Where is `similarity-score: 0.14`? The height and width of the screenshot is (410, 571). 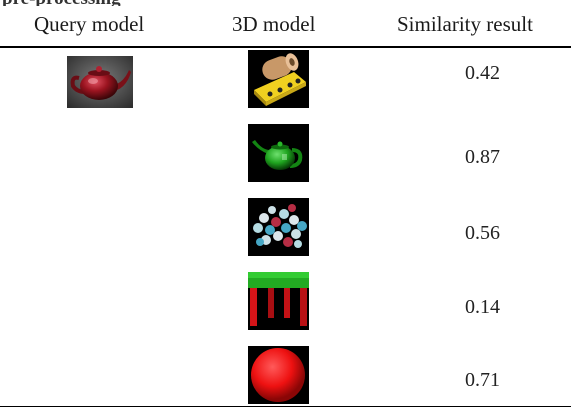 similarity-score: 0.14 is located at coordinates (482, 307).